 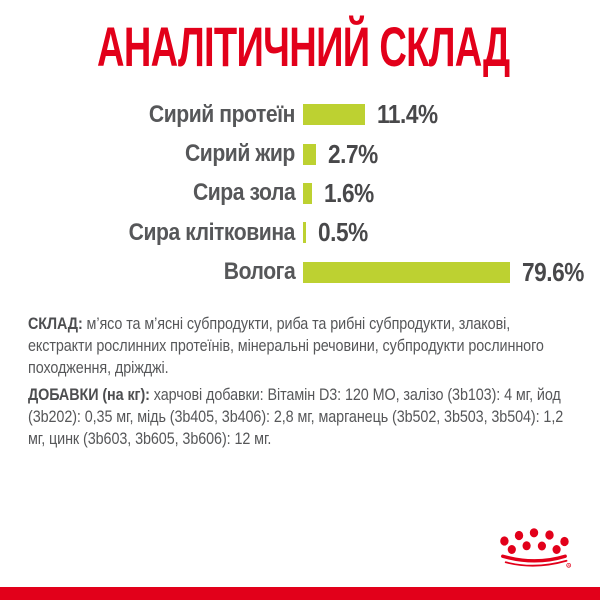 What do you see at coordinates (406, 272) in the screenshot?
I see `bar-moisture` at bounding box center [406, 272].